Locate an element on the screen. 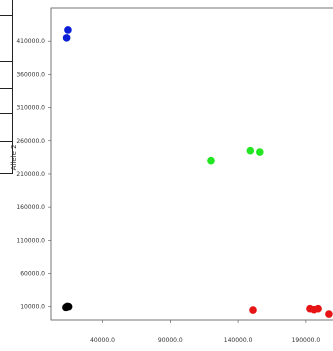  y-tick-label: 260000.0 is located at coordinates (30, 141).